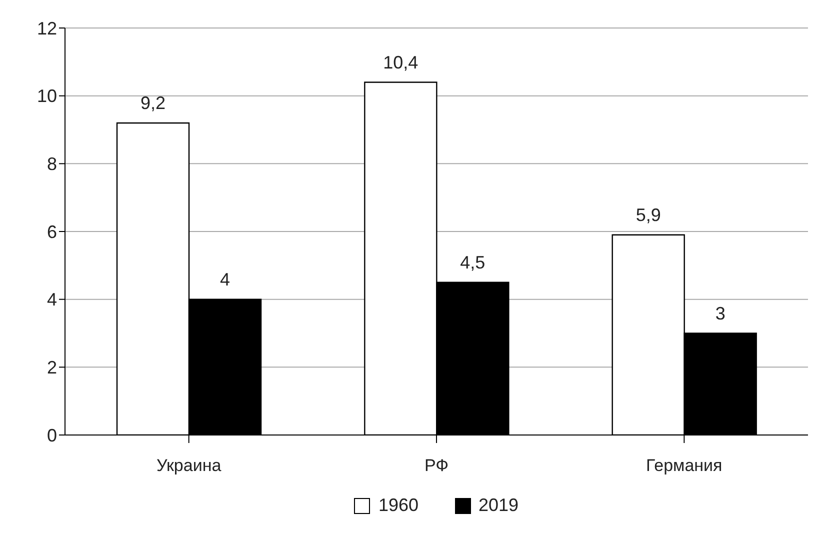  Describe the element at coordinates (46, 28) in the screenshot. I see `y-tick-label: 12` at that location.